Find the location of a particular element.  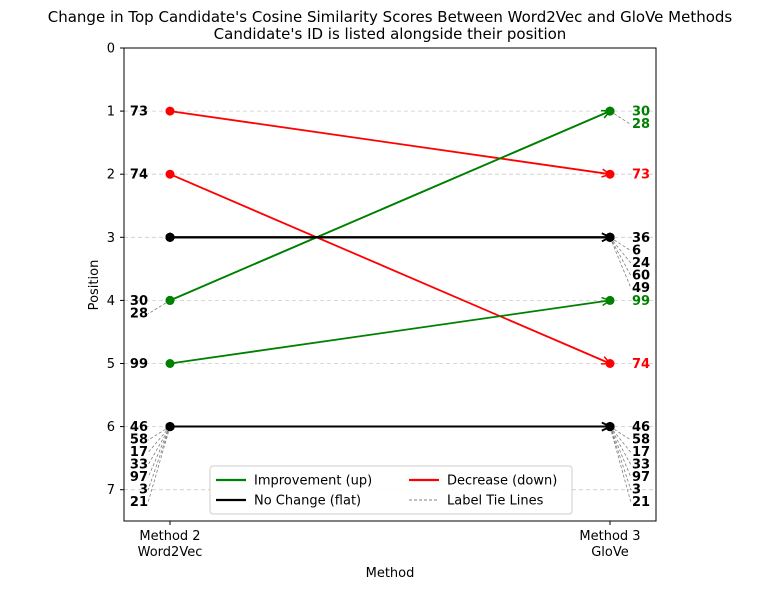

legend-label-tie: Label Tie Lines is located at coordinates (495, 501).